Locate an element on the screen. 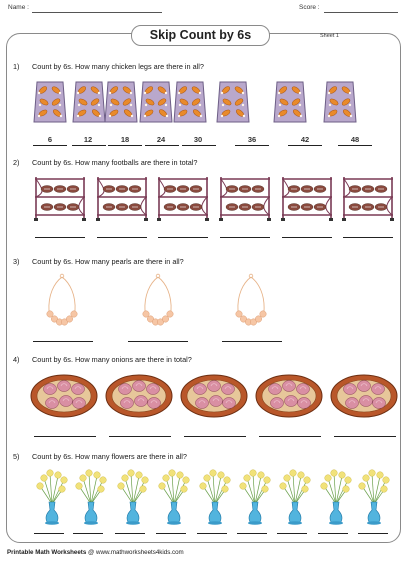 This screenshot has height=561, width=406. score-label: Score : is located at coordinates (309, 7).